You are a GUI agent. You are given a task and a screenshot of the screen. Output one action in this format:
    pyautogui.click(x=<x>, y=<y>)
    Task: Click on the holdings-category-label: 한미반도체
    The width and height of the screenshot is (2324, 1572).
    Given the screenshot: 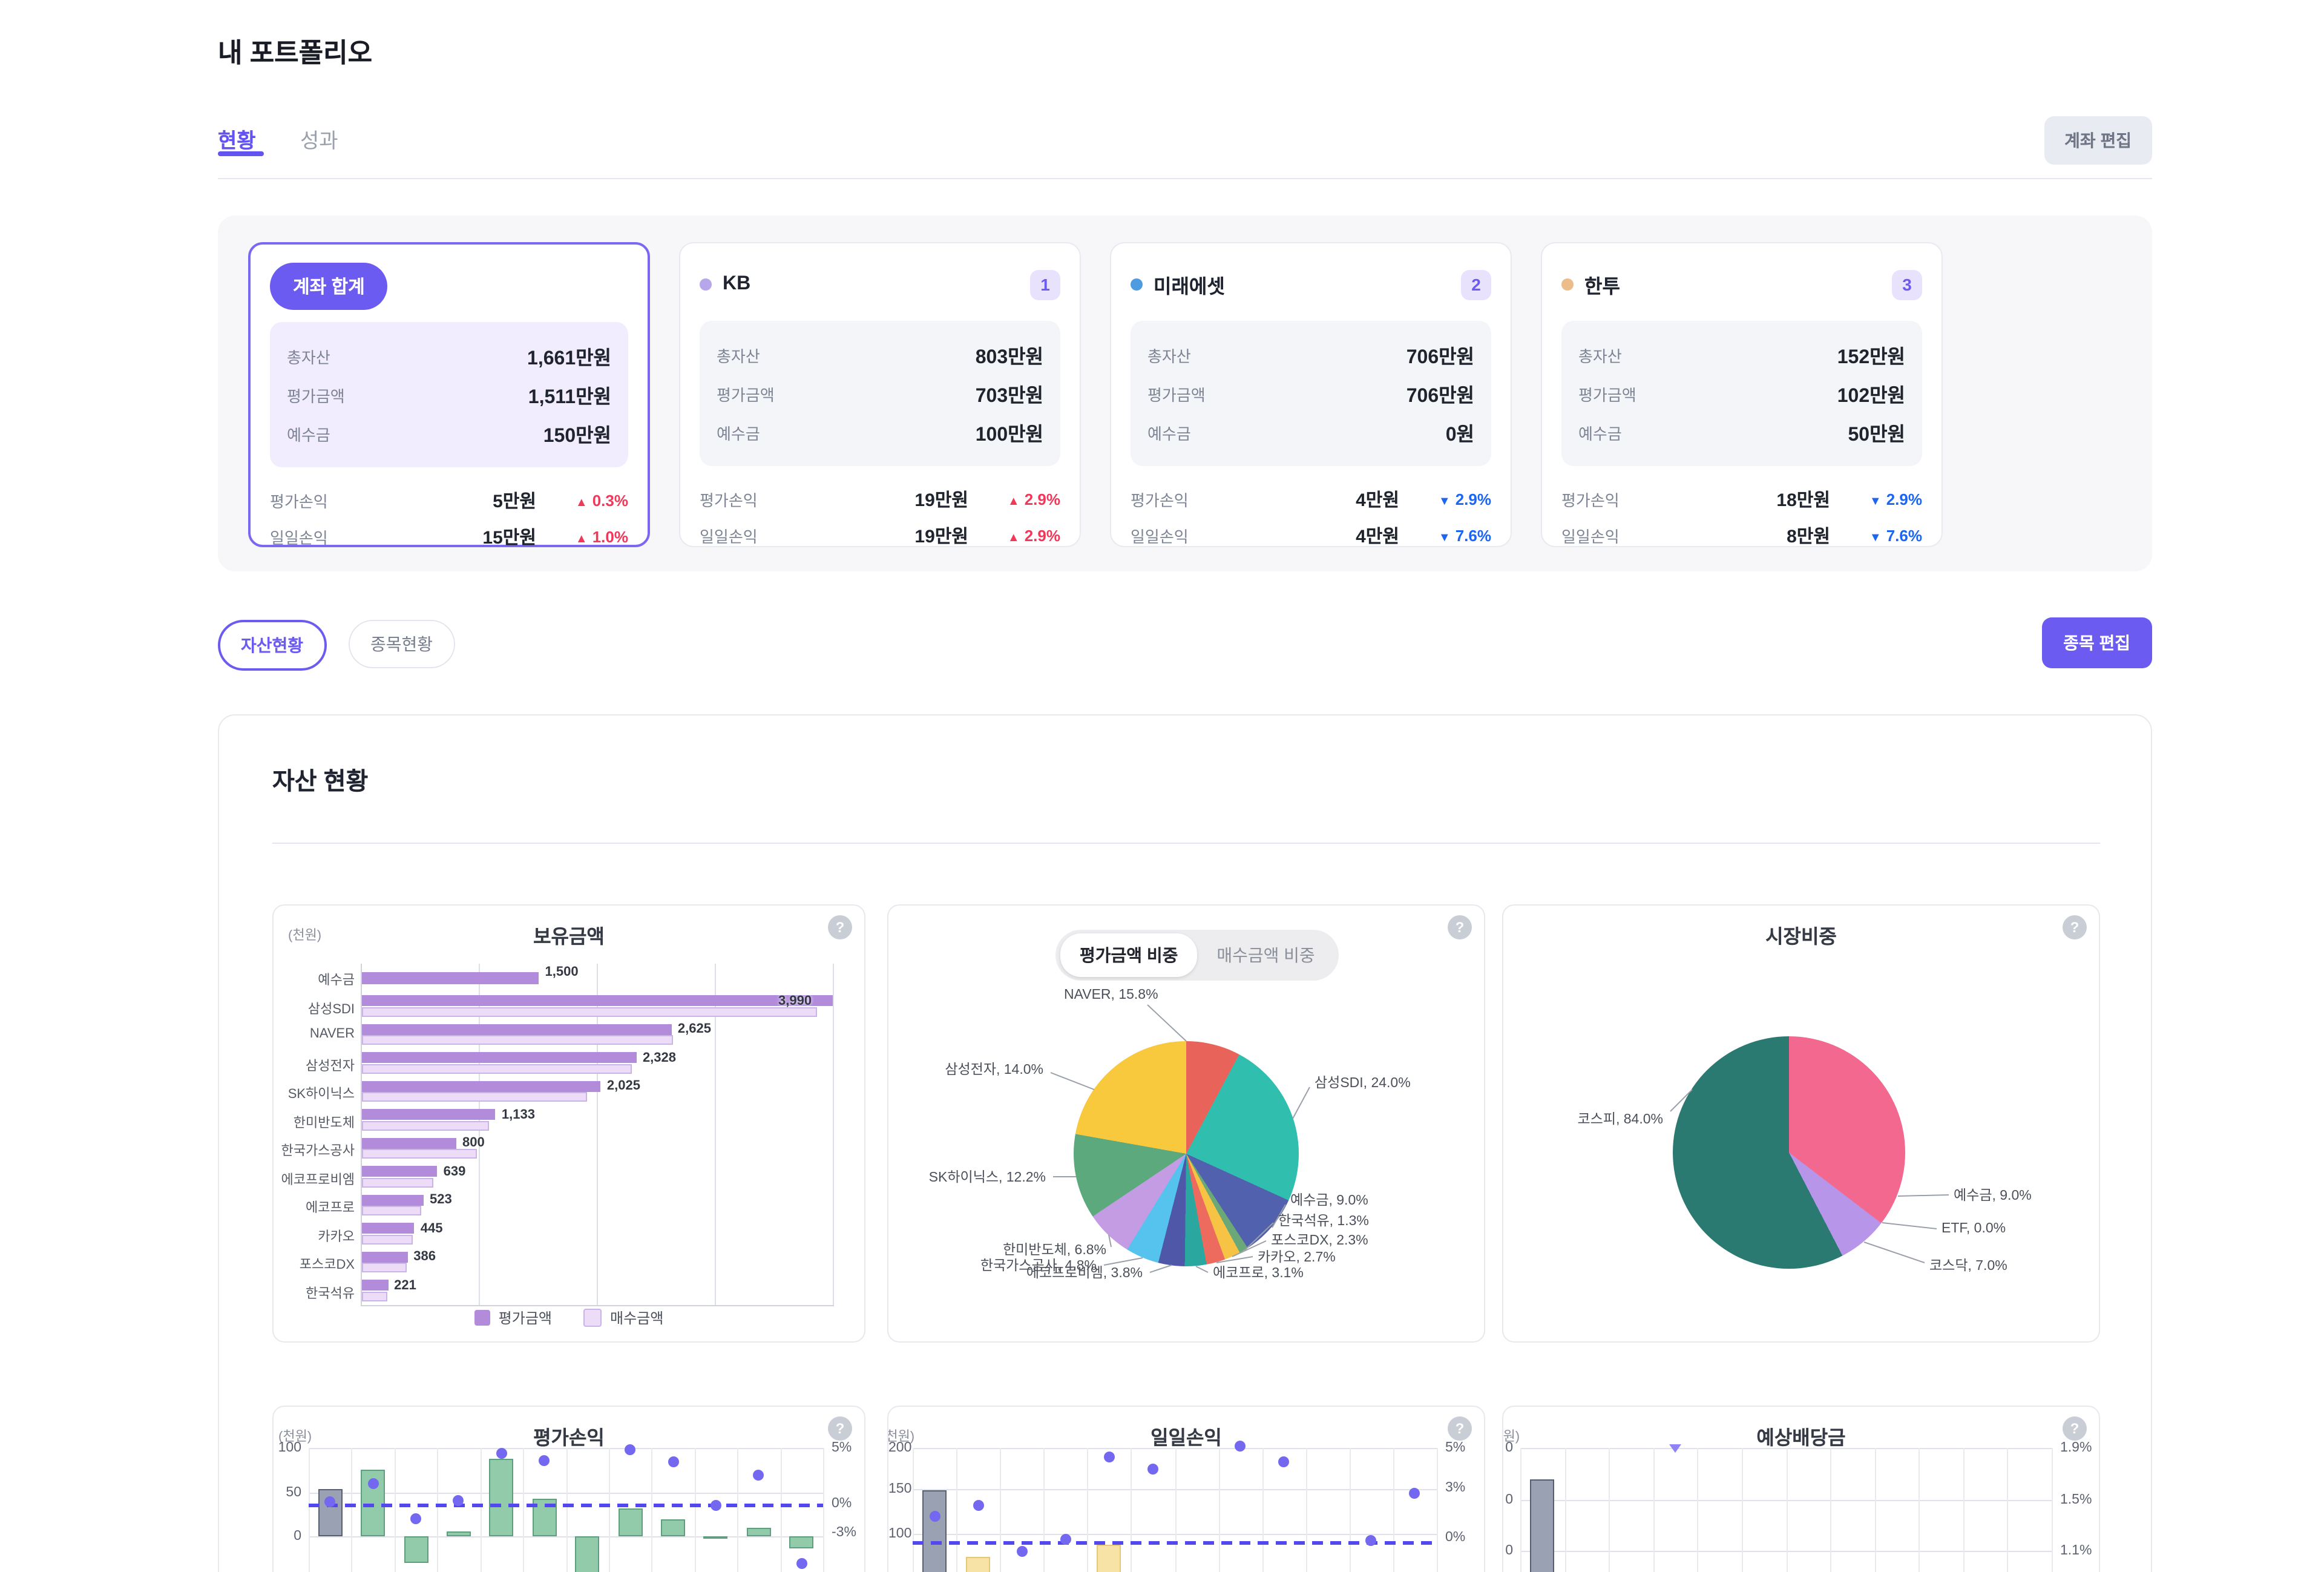 What is the action you would take?
    pyautogui.click(x=324, y=1123)
    